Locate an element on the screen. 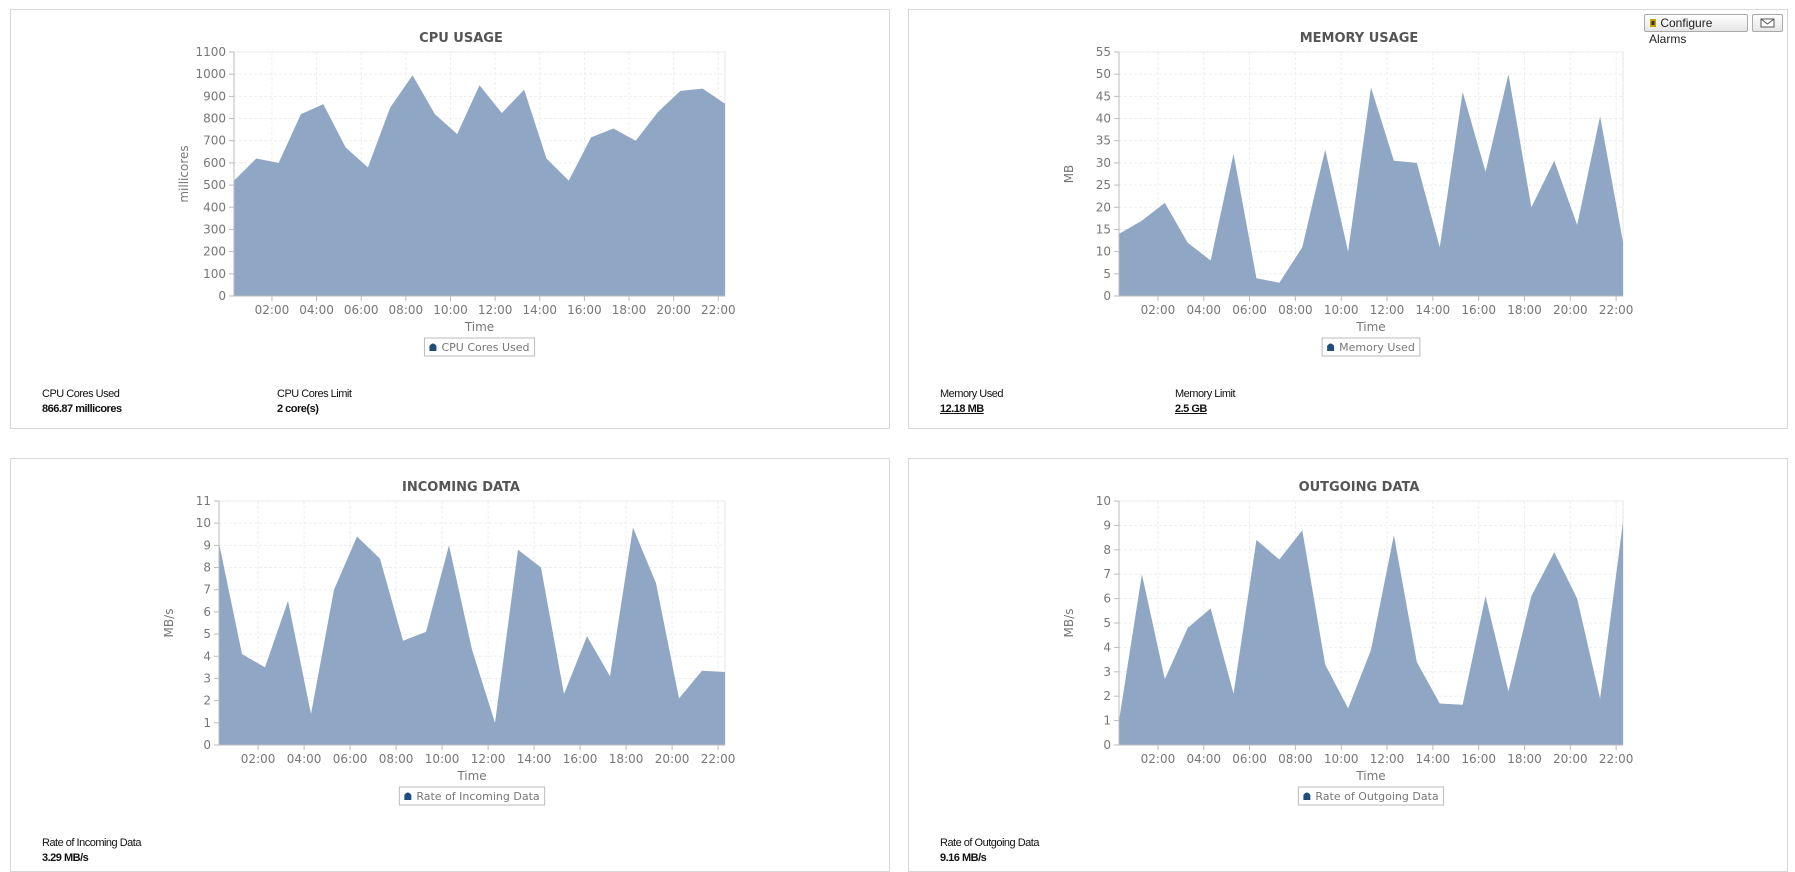 Image resolution: width=1795 pixels, height=872 pixels. y-tick-label: 800 is located at coordinates (214, 119).